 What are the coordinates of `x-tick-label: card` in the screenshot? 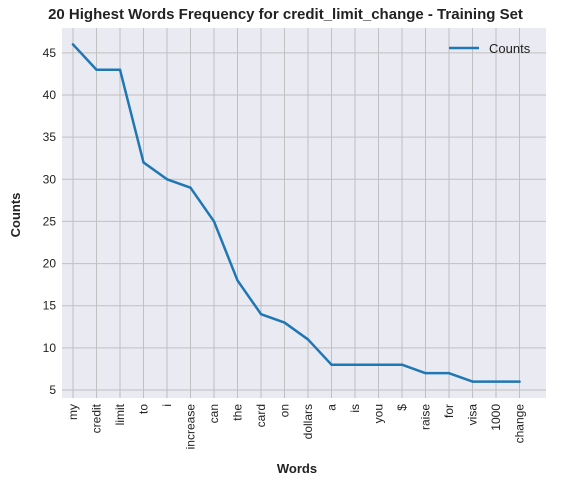 It's located at (261, 415).